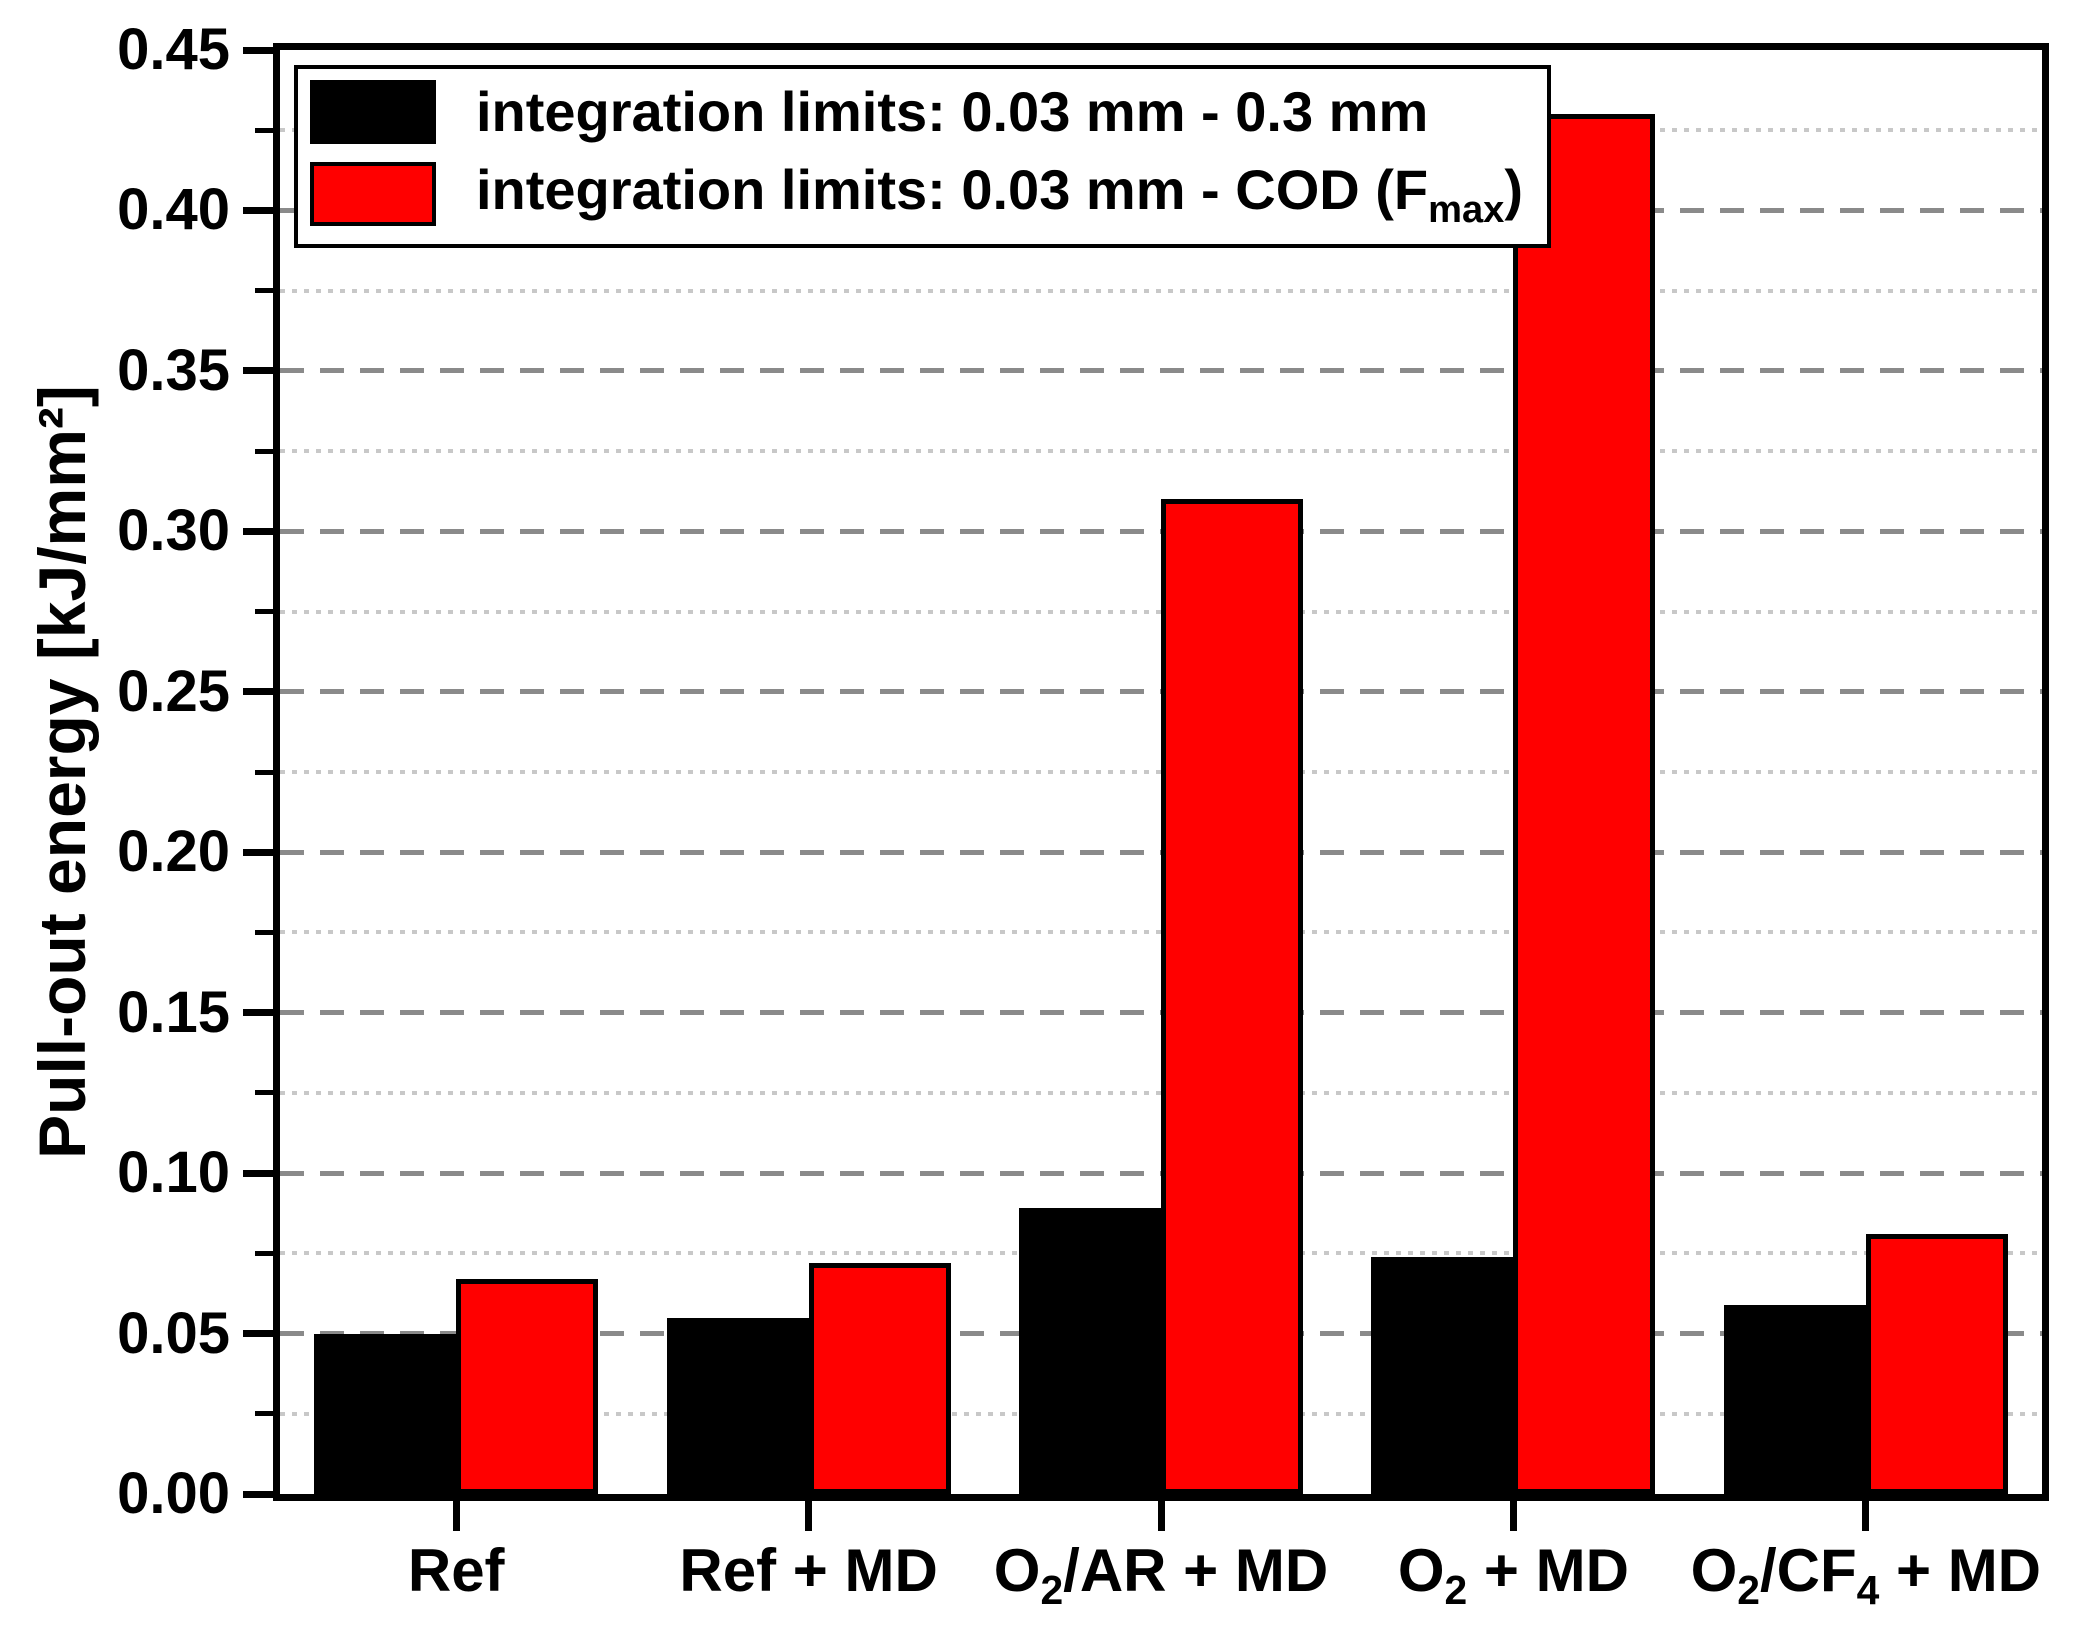 The height and width of the screenshot is (1636, 2079). What do you see at coordinates (173, 1333) in the screenshot?
I see `y-tick-label: 0.05` at bounding box center [173, 1333].